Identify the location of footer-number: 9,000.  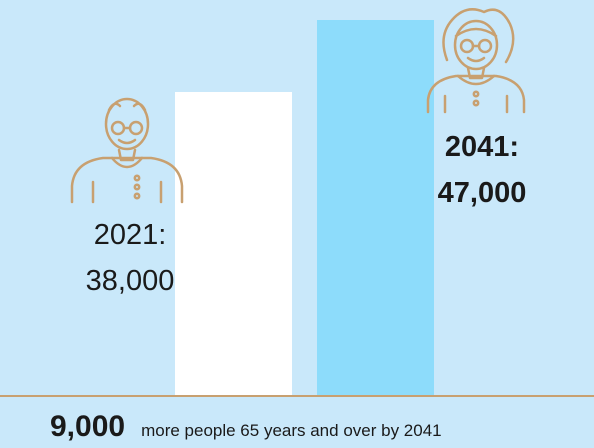
(88, 426).